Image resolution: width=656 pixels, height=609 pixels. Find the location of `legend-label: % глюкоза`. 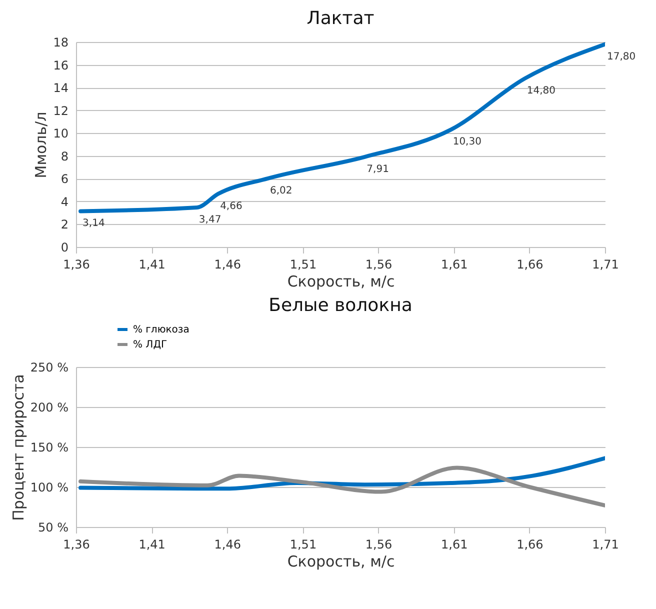

legend-label: % глюкоза is located at coordinates (161, 330).